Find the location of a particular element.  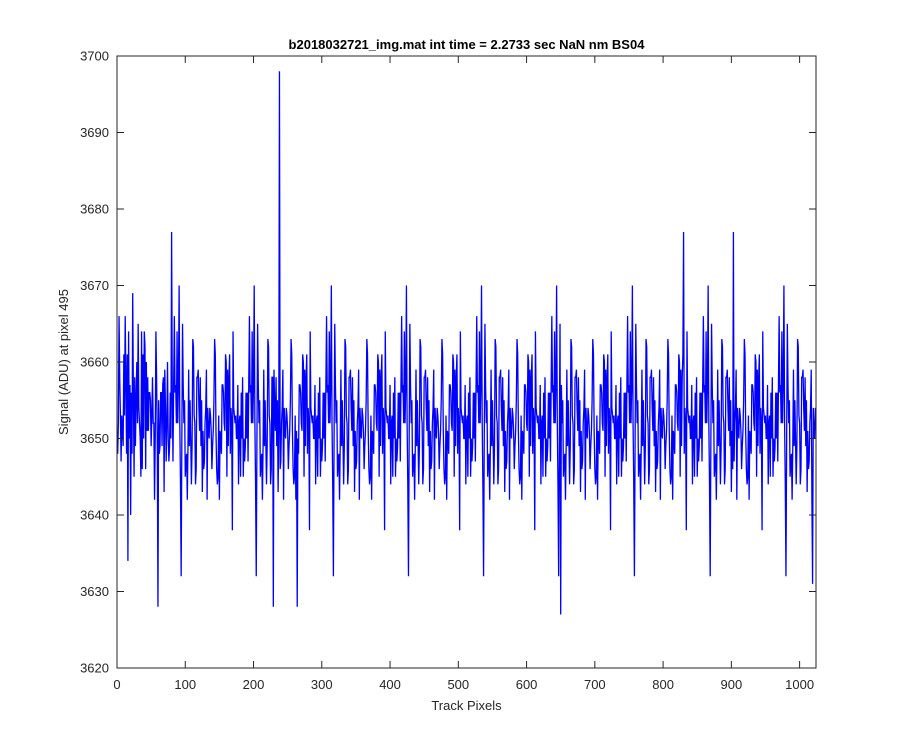

x-tick-label: 300 is located at coordinates (322, 684).